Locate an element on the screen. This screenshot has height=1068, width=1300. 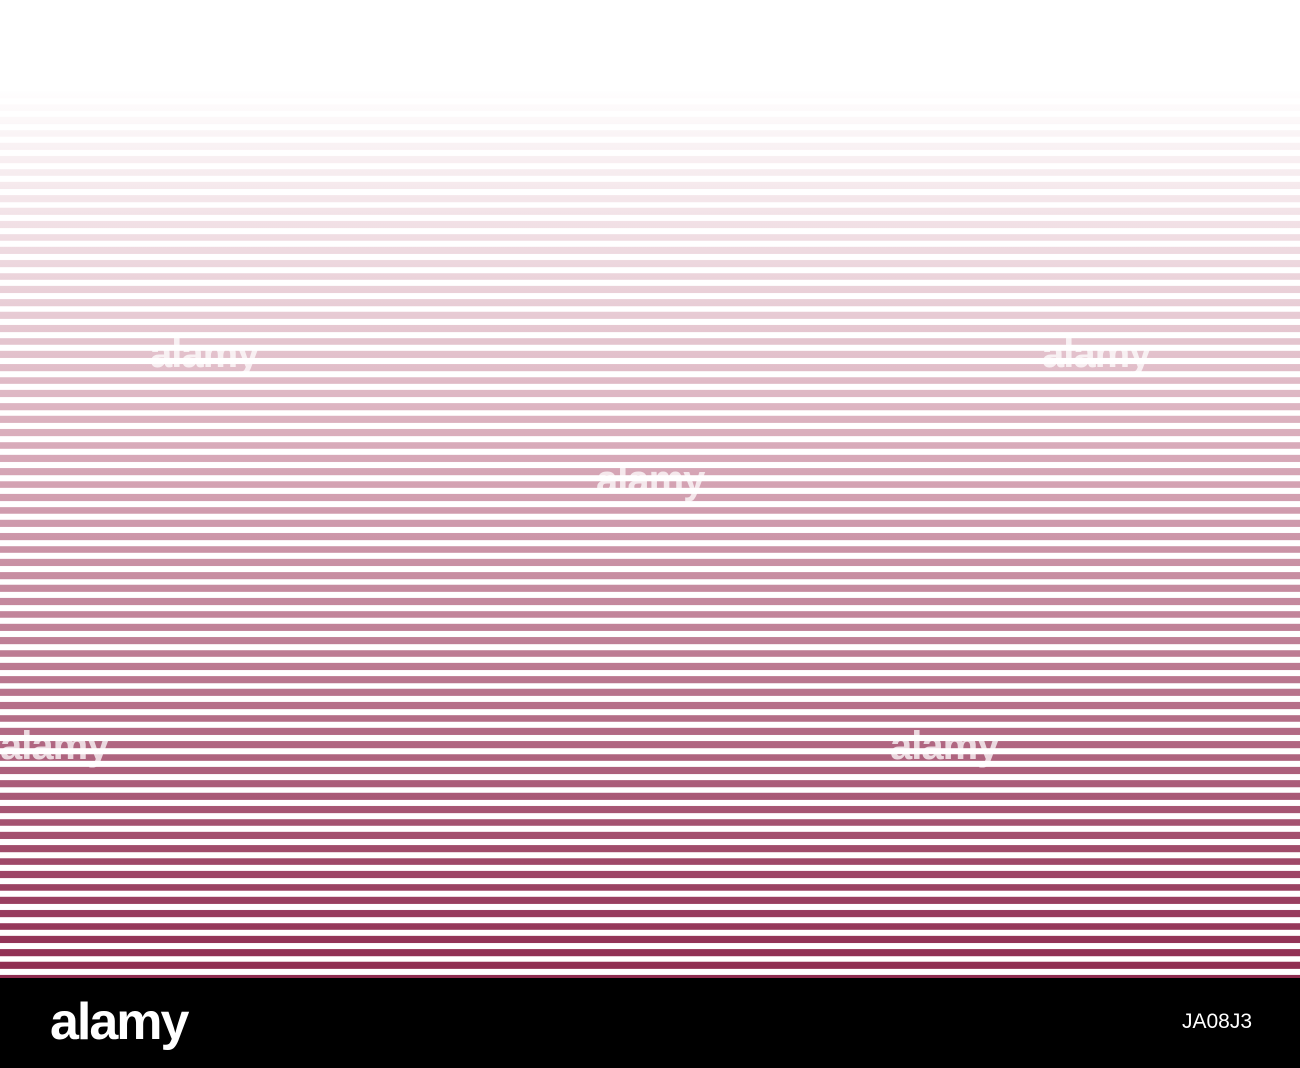
logo: alamy is located at coordinates (119, 1022).